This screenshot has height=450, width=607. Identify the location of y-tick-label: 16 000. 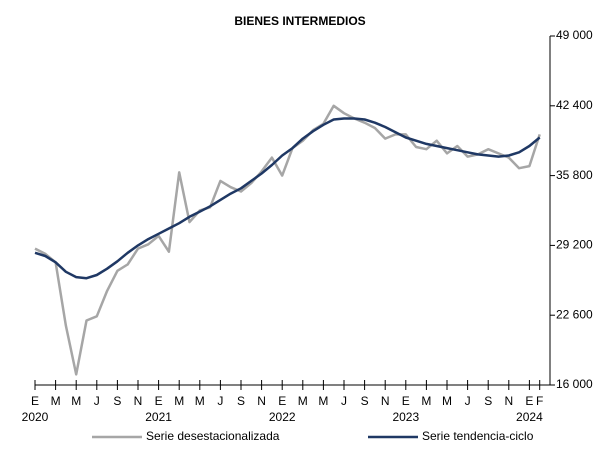
(574, 384).